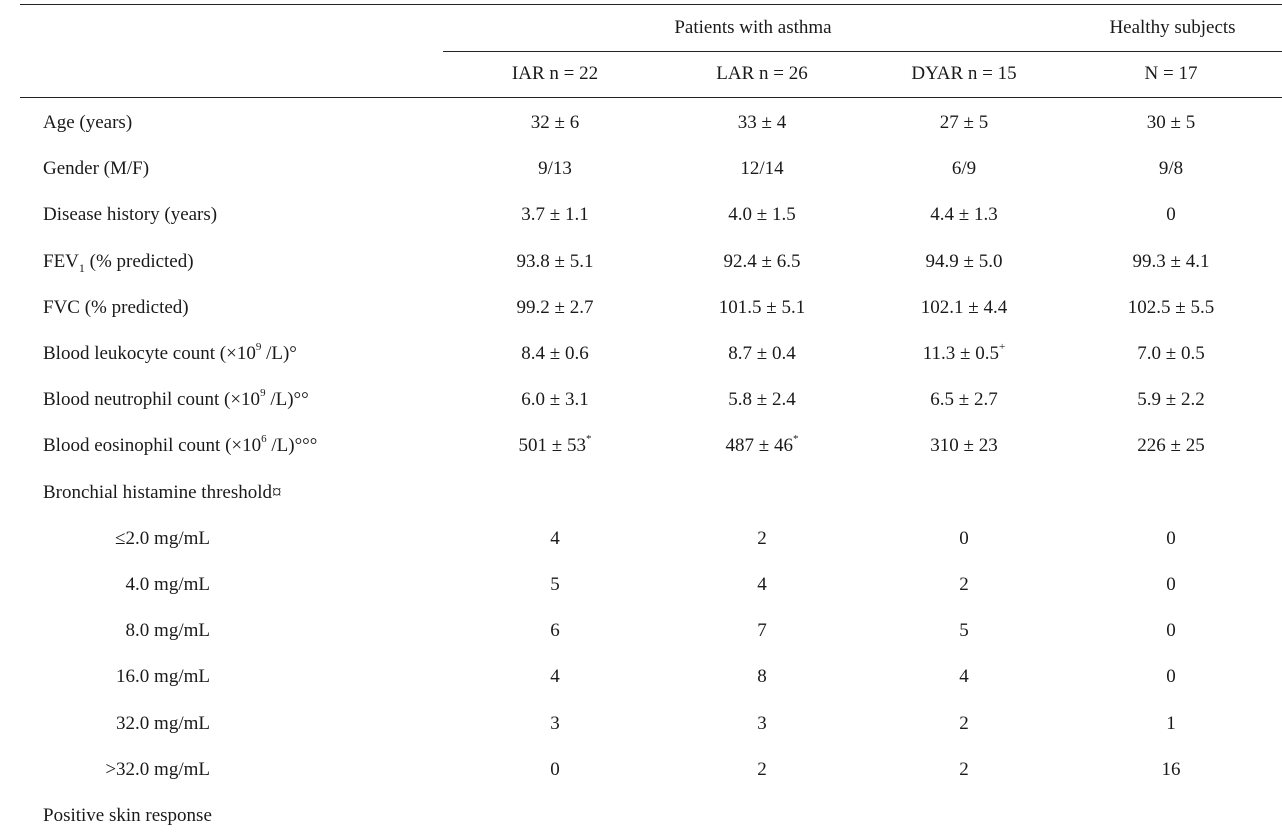  I want to click on column-header: LAR n = 26, so click(762, 73).